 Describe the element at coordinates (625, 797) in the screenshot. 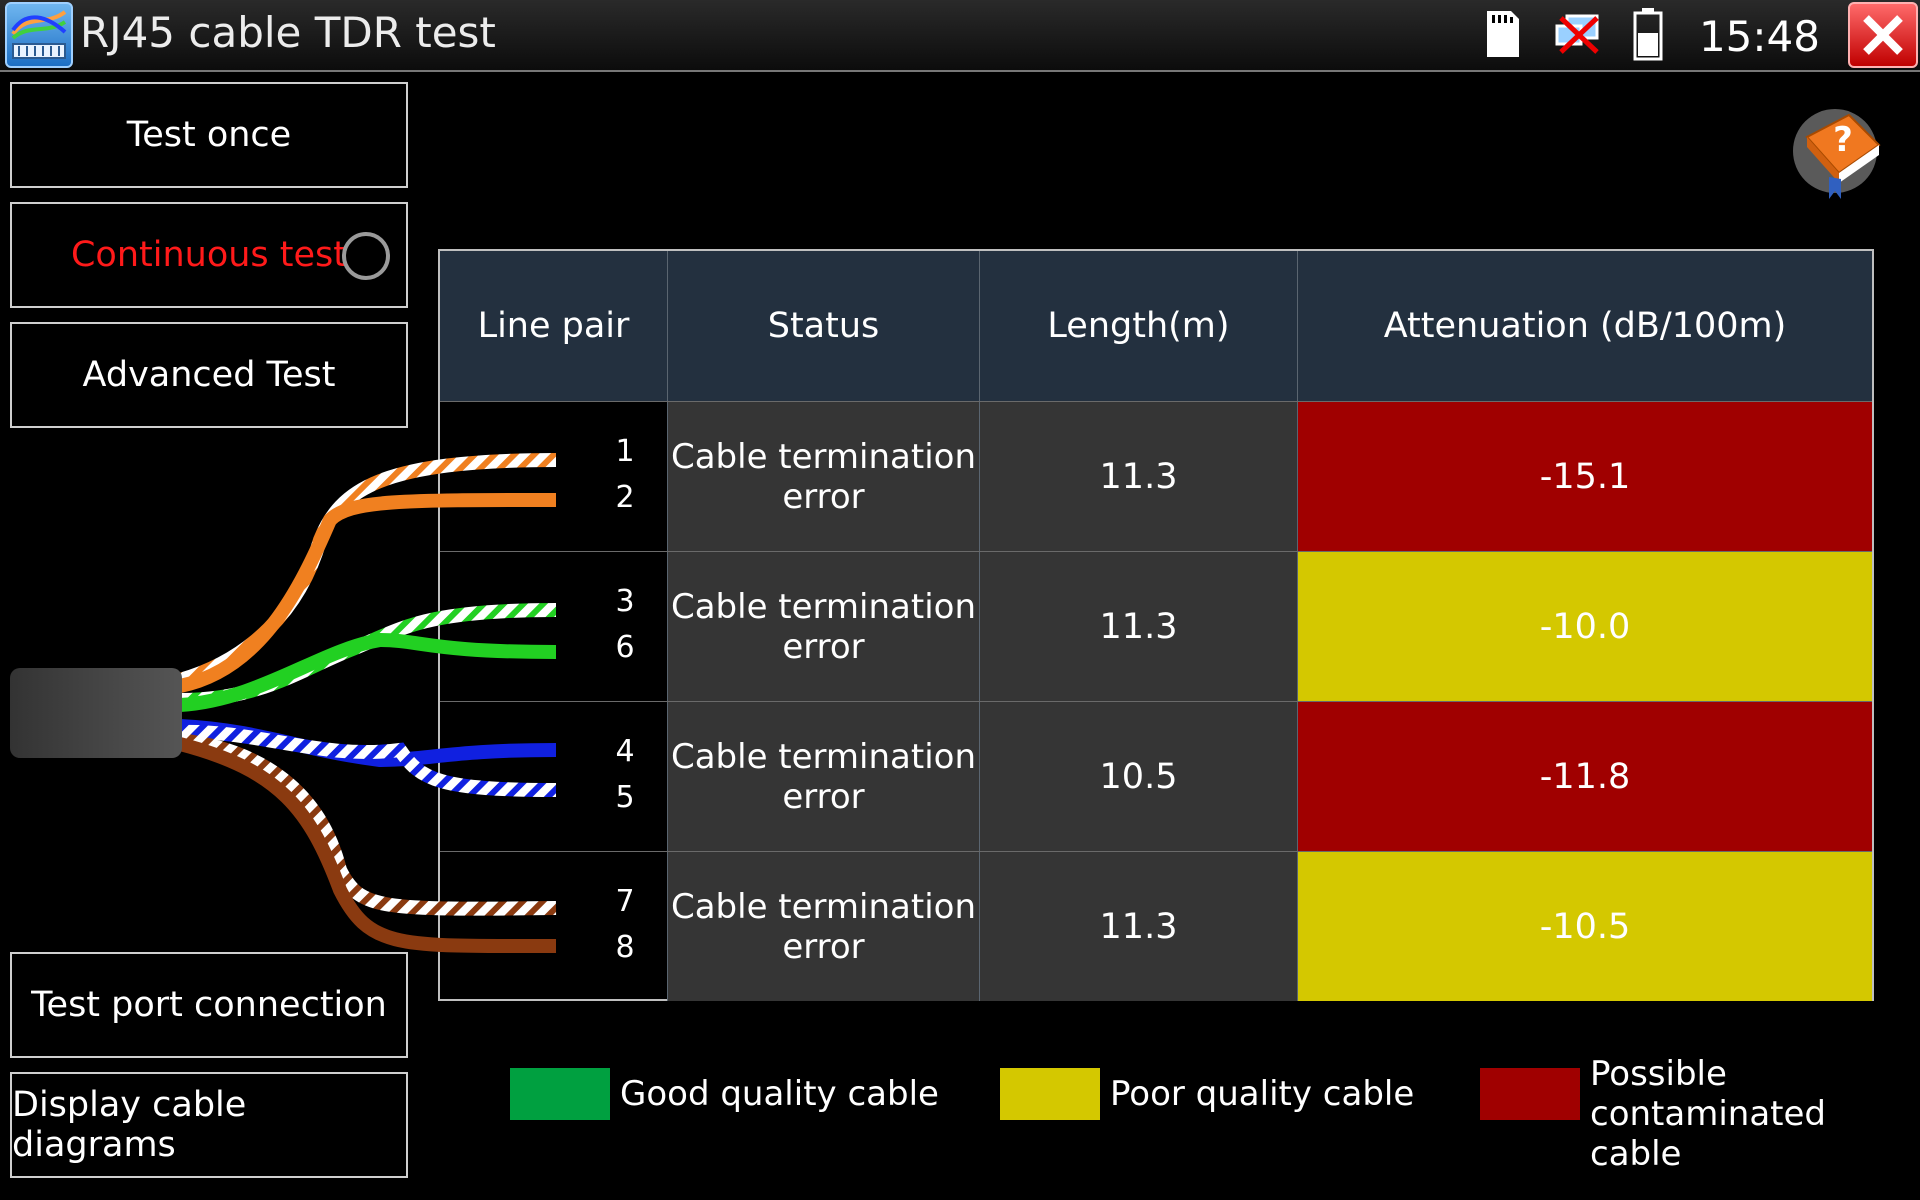

I see `pair-number: 5` at that location.